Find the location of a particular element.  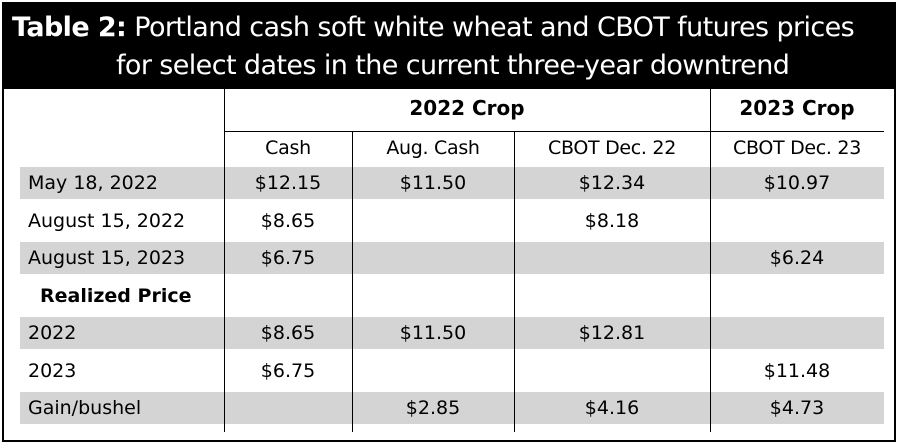

column-header: Aug. Cash is located at coordinates (433, 148).